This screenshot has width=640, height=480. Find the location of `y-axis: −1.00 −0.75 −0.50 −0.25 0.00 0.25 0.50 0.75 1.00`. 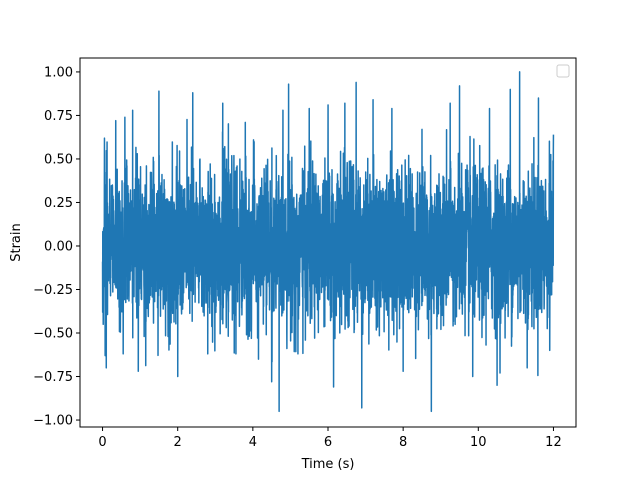

y-axis: −1.00 −0.75 −0.50 −0.25 0.00 0.25 0.50 0.75 1.00 is located at coordinates (56, 247).